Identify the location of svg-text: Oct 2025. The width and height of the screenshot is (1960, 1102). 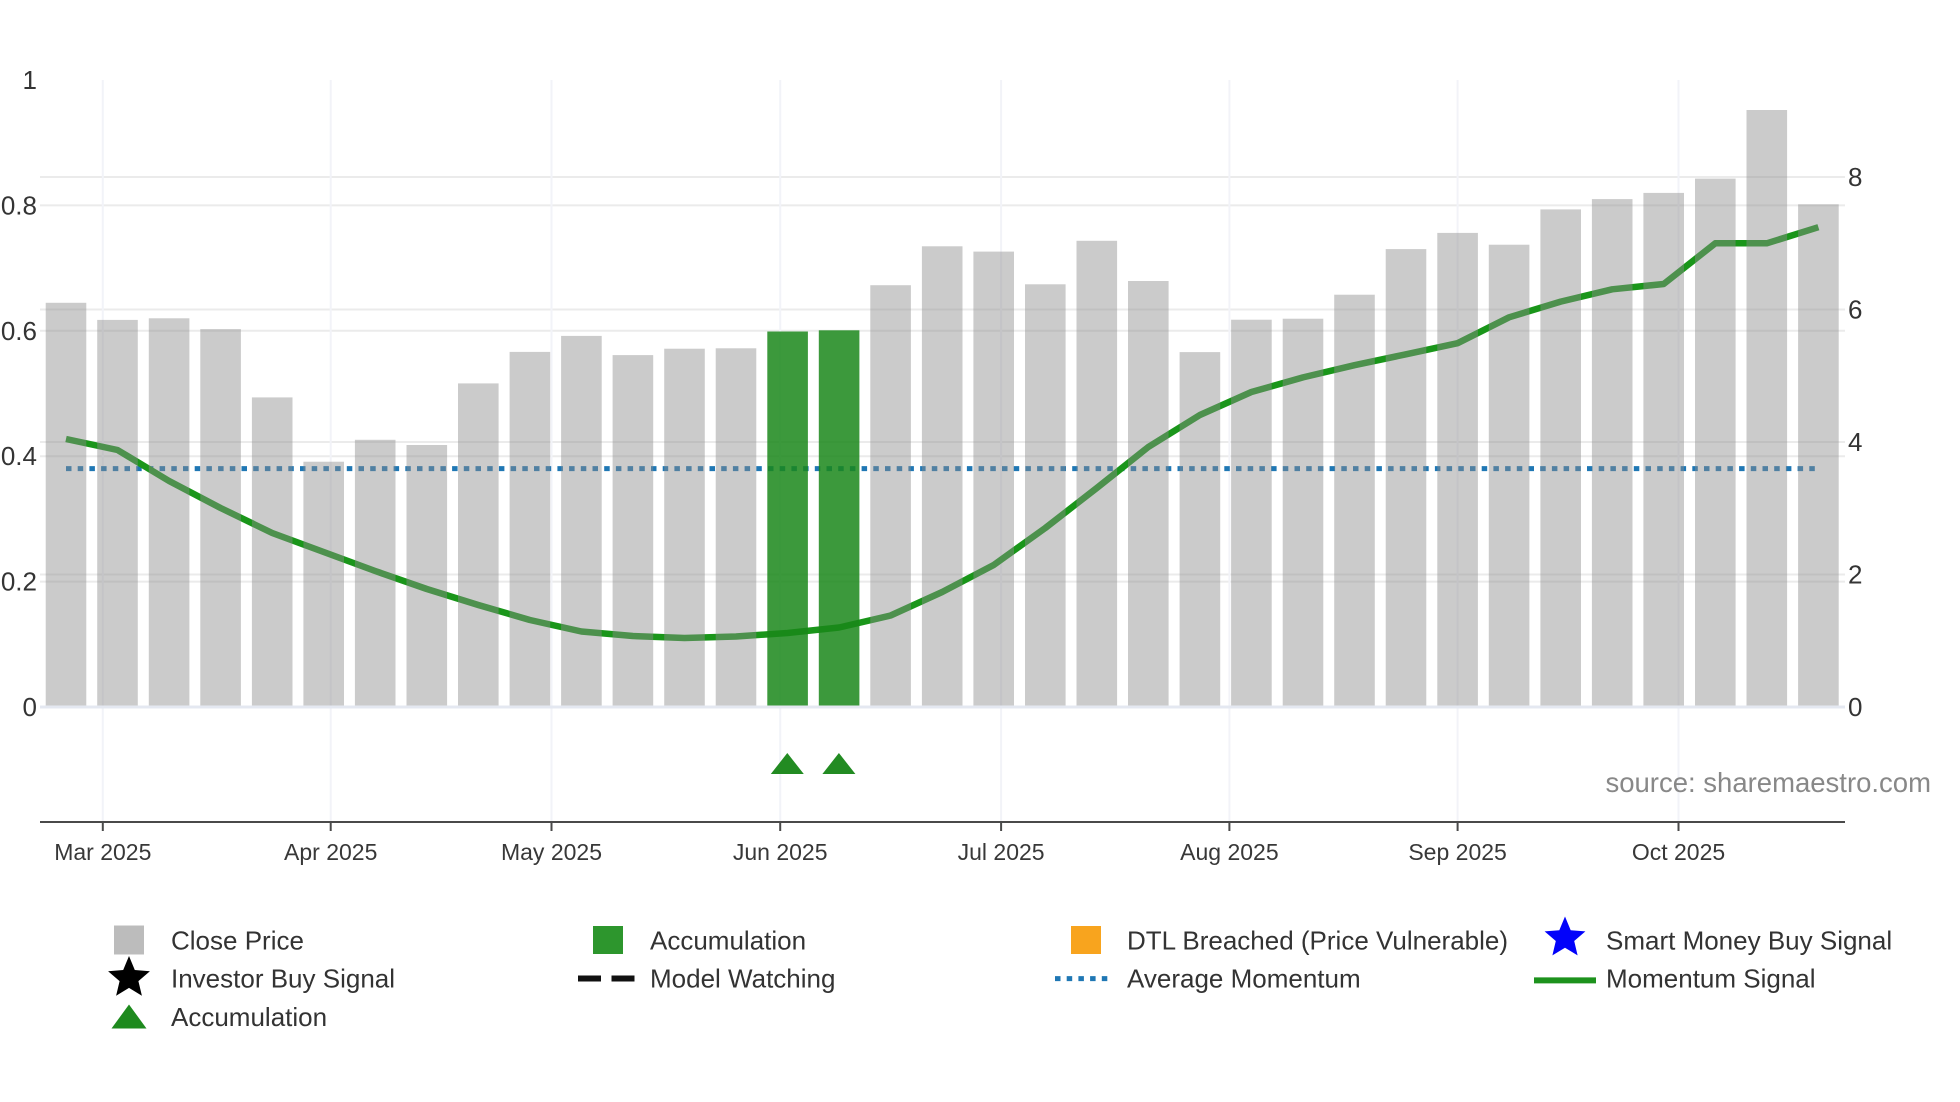
(1678, 852).